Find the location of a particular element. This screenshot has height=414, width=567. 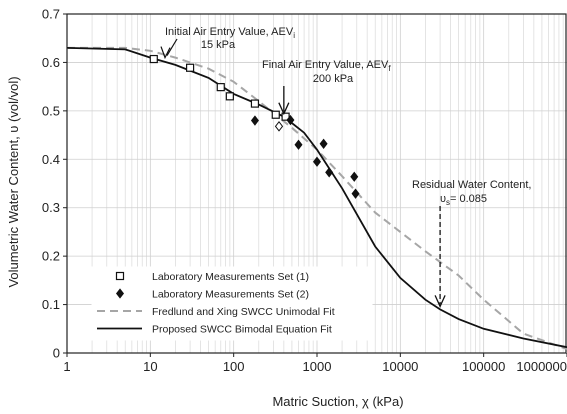

y-tick-label: 0.3 is located at coordinates (51, 207).